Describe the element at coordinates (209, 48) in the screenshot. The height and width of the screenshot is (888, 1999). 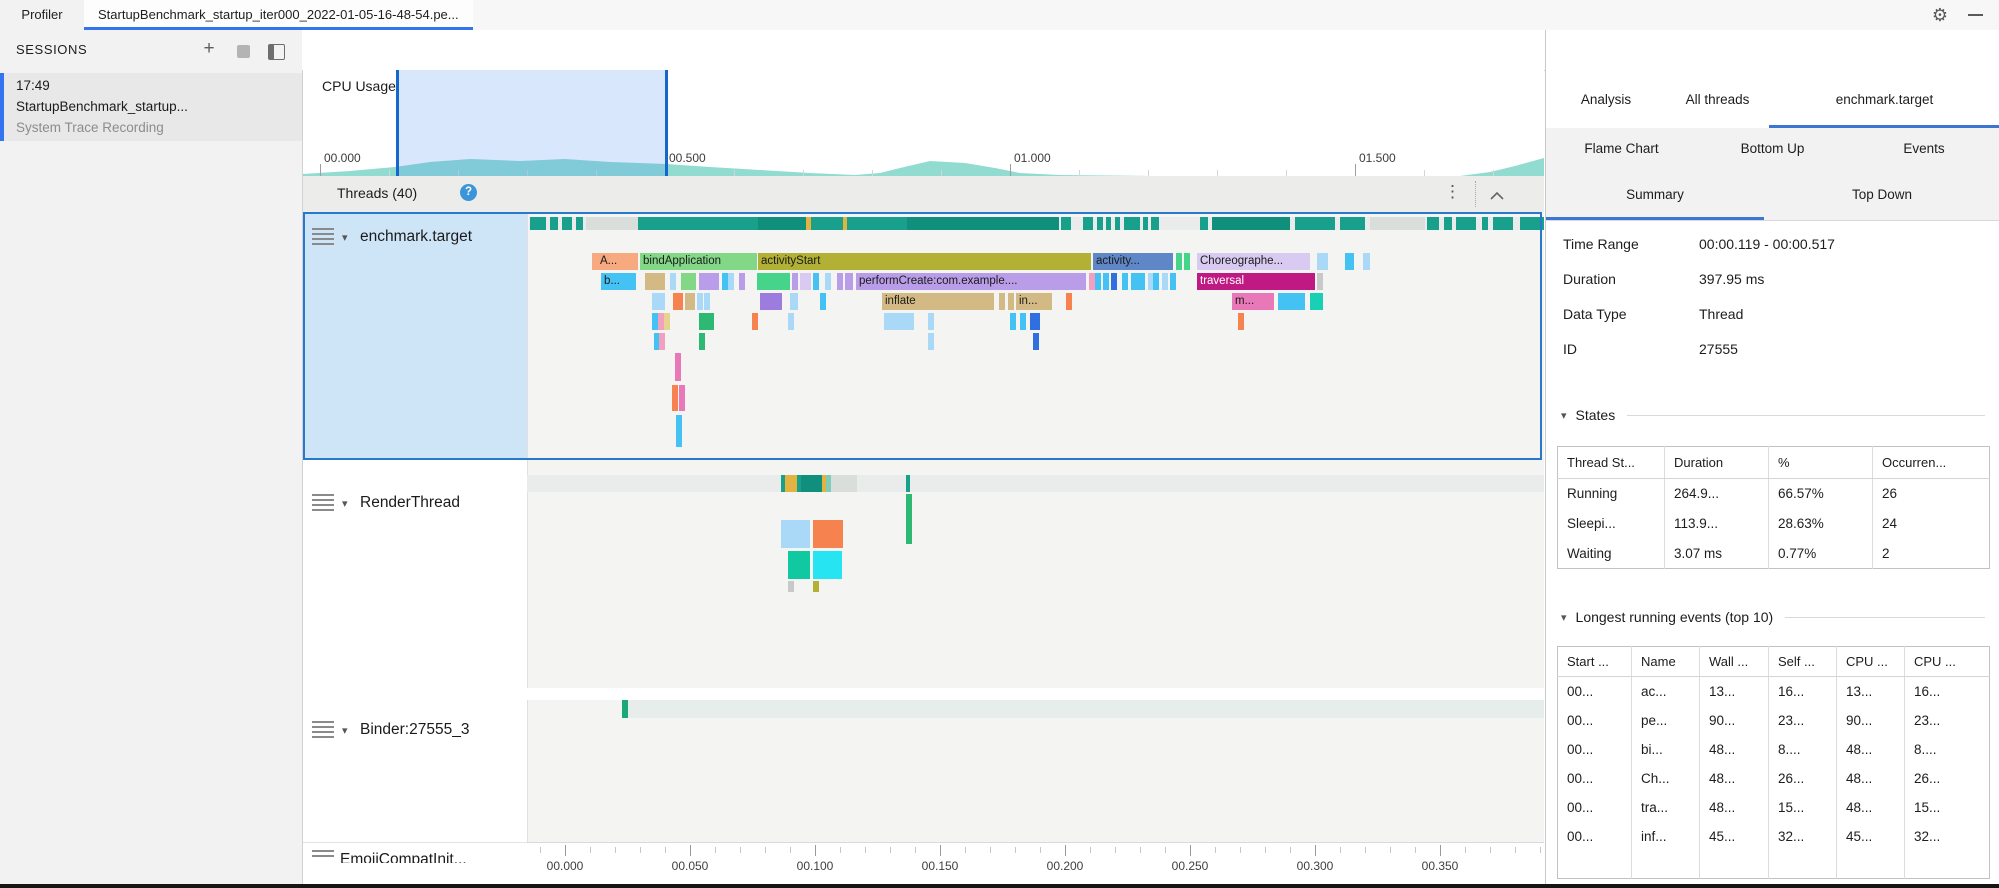
I see `add-session-icon: +` at that location.